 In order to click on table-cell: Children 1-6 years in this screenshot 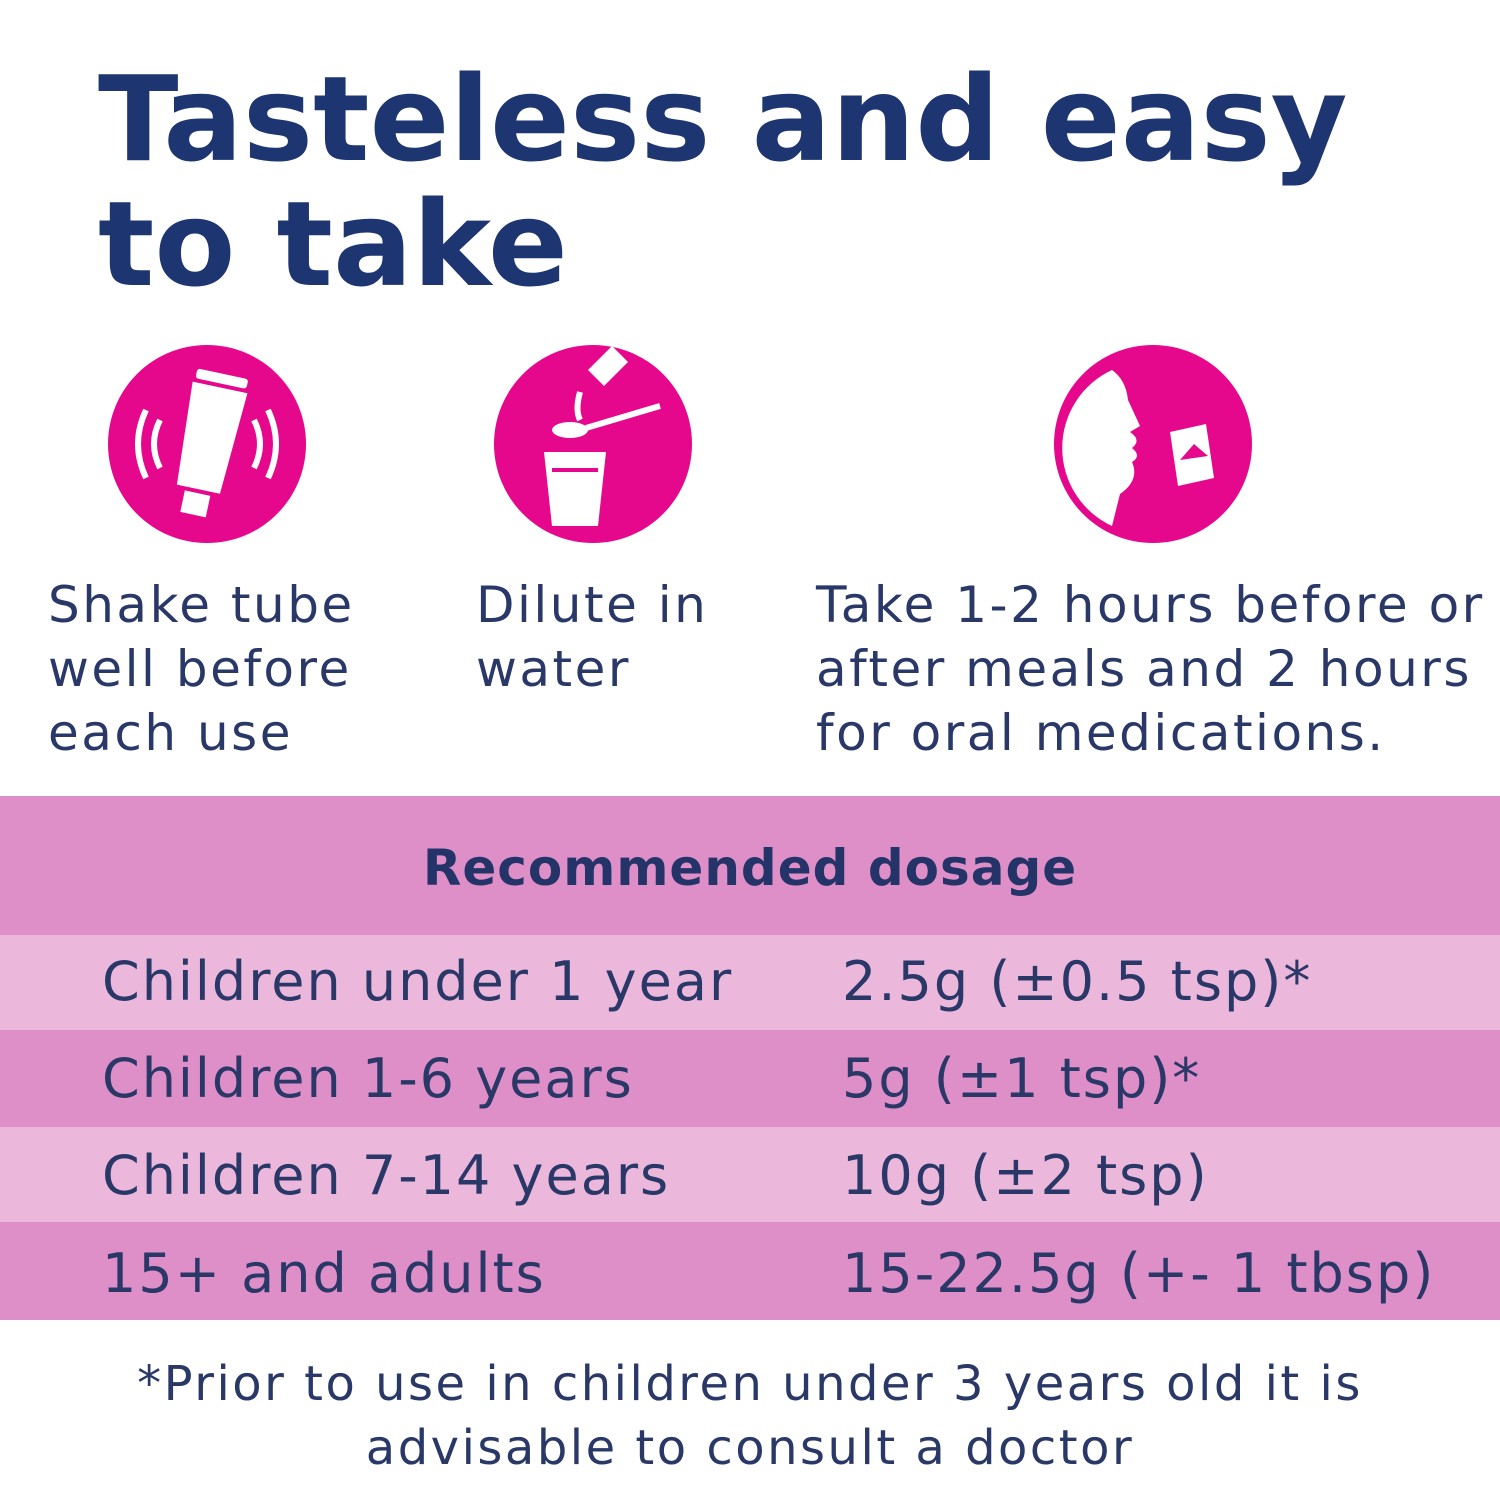, I will do `click(368, 1078)`.